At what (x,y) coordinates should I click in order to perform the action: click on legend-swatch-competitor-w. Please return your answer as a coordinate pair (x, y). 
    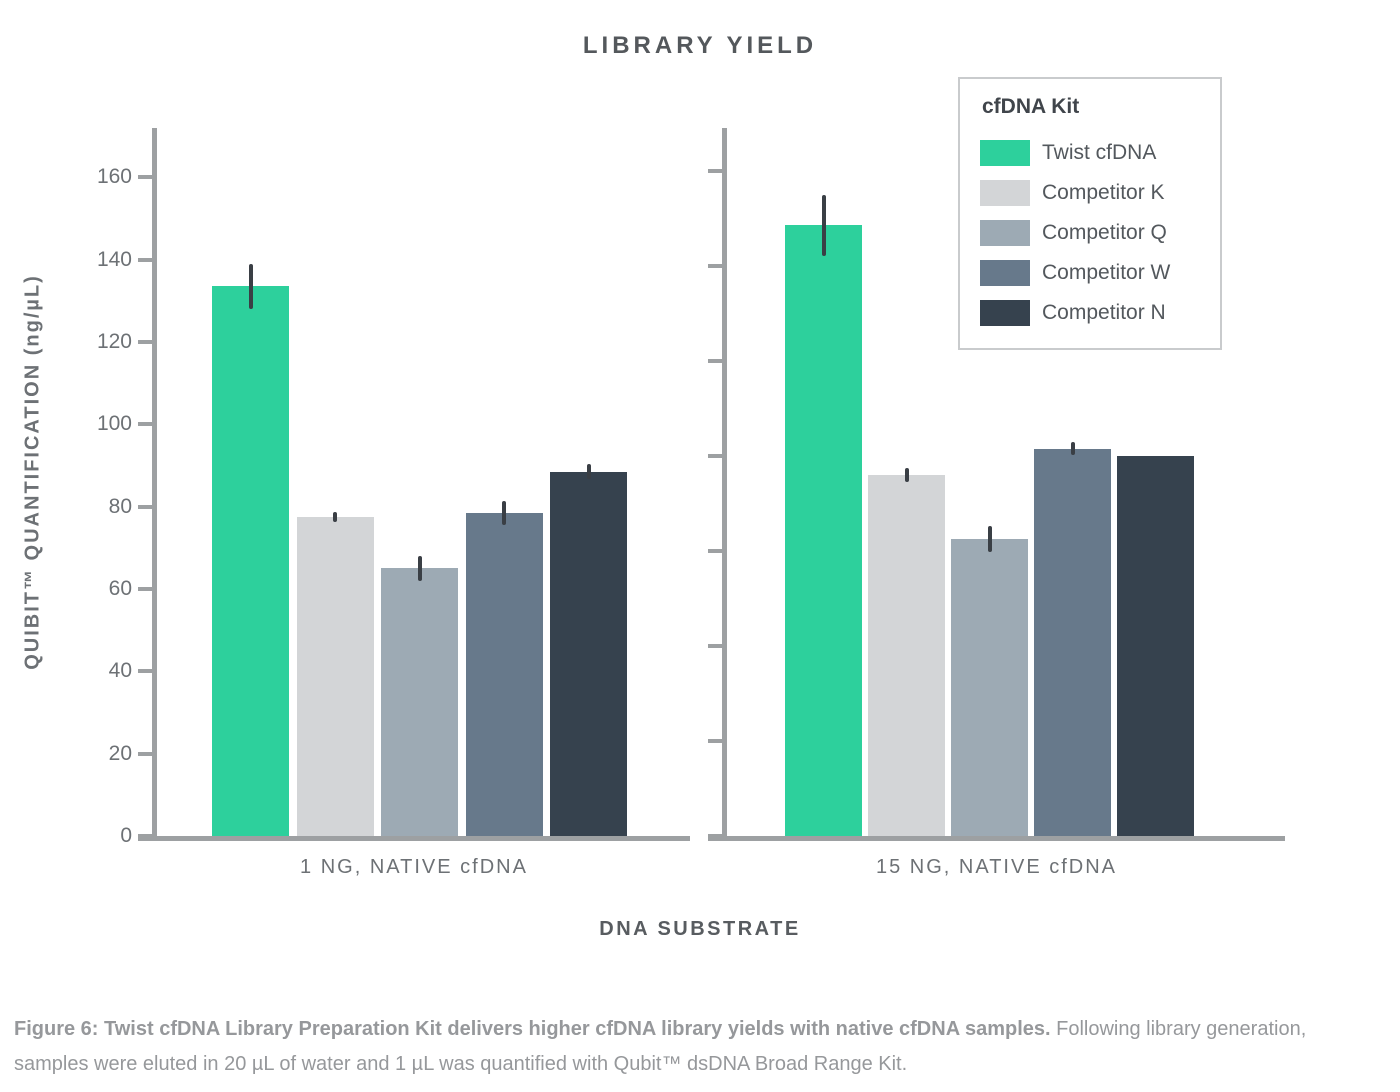
    Looking at the image, I should click on (1005, 273).